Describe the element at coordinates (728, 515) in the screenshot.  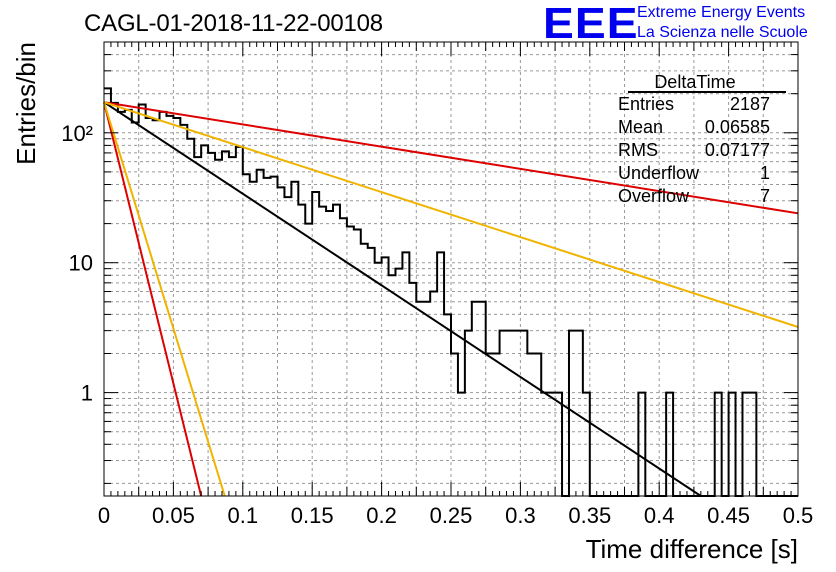
I see `x-tick-label: 0.45` at that location.